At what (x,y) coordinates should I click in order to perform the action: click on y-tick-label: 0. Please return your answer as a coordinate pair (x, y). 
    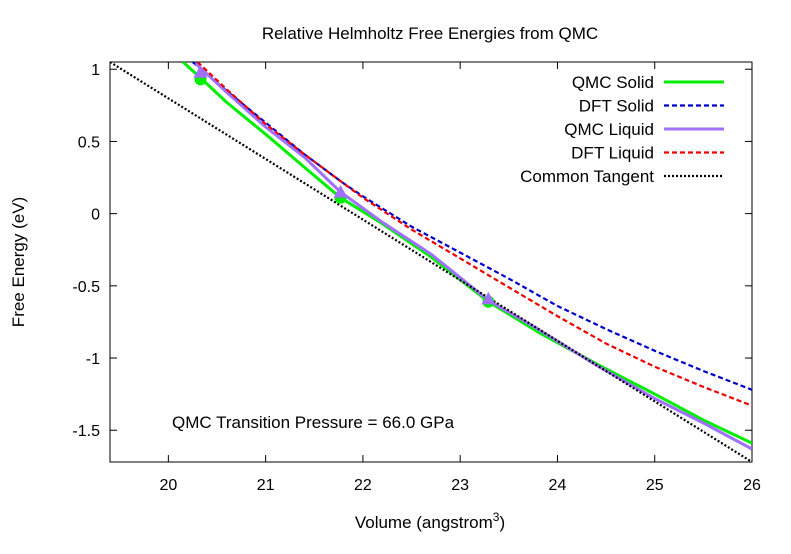
    Looking at the image, I should click on (95, 215).